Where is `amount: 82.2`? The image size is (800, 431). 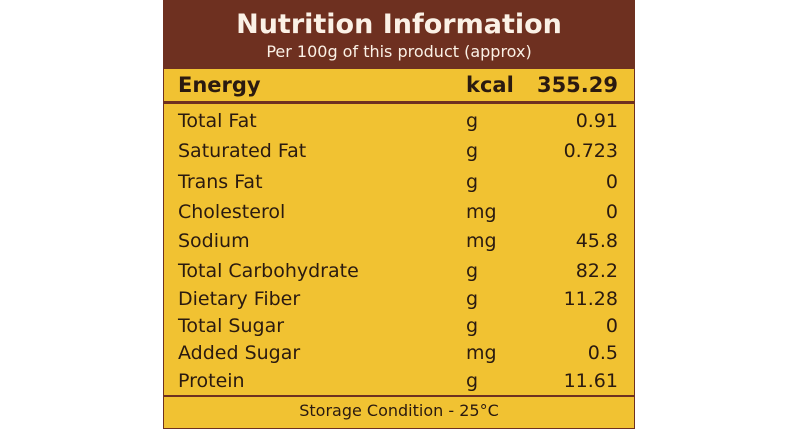
amount: 82.2 is located at coordinates (596, 271).